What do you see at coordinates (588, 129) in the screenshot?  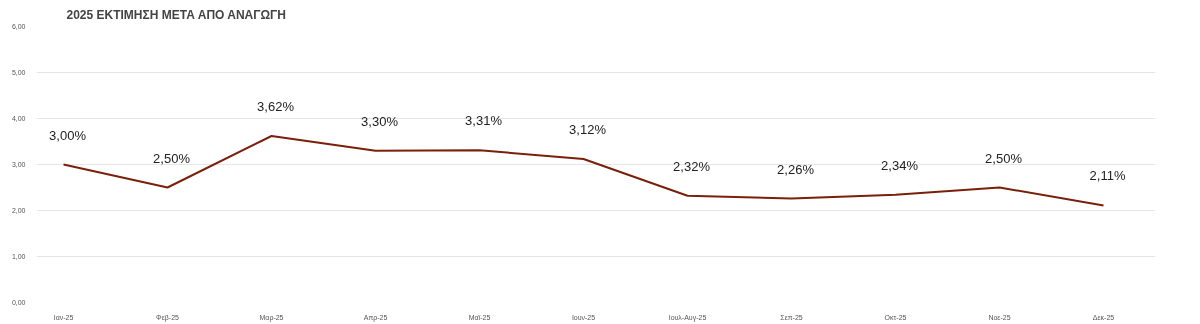 I see `data-label: 3,12%` at bounding box center [588, 129].